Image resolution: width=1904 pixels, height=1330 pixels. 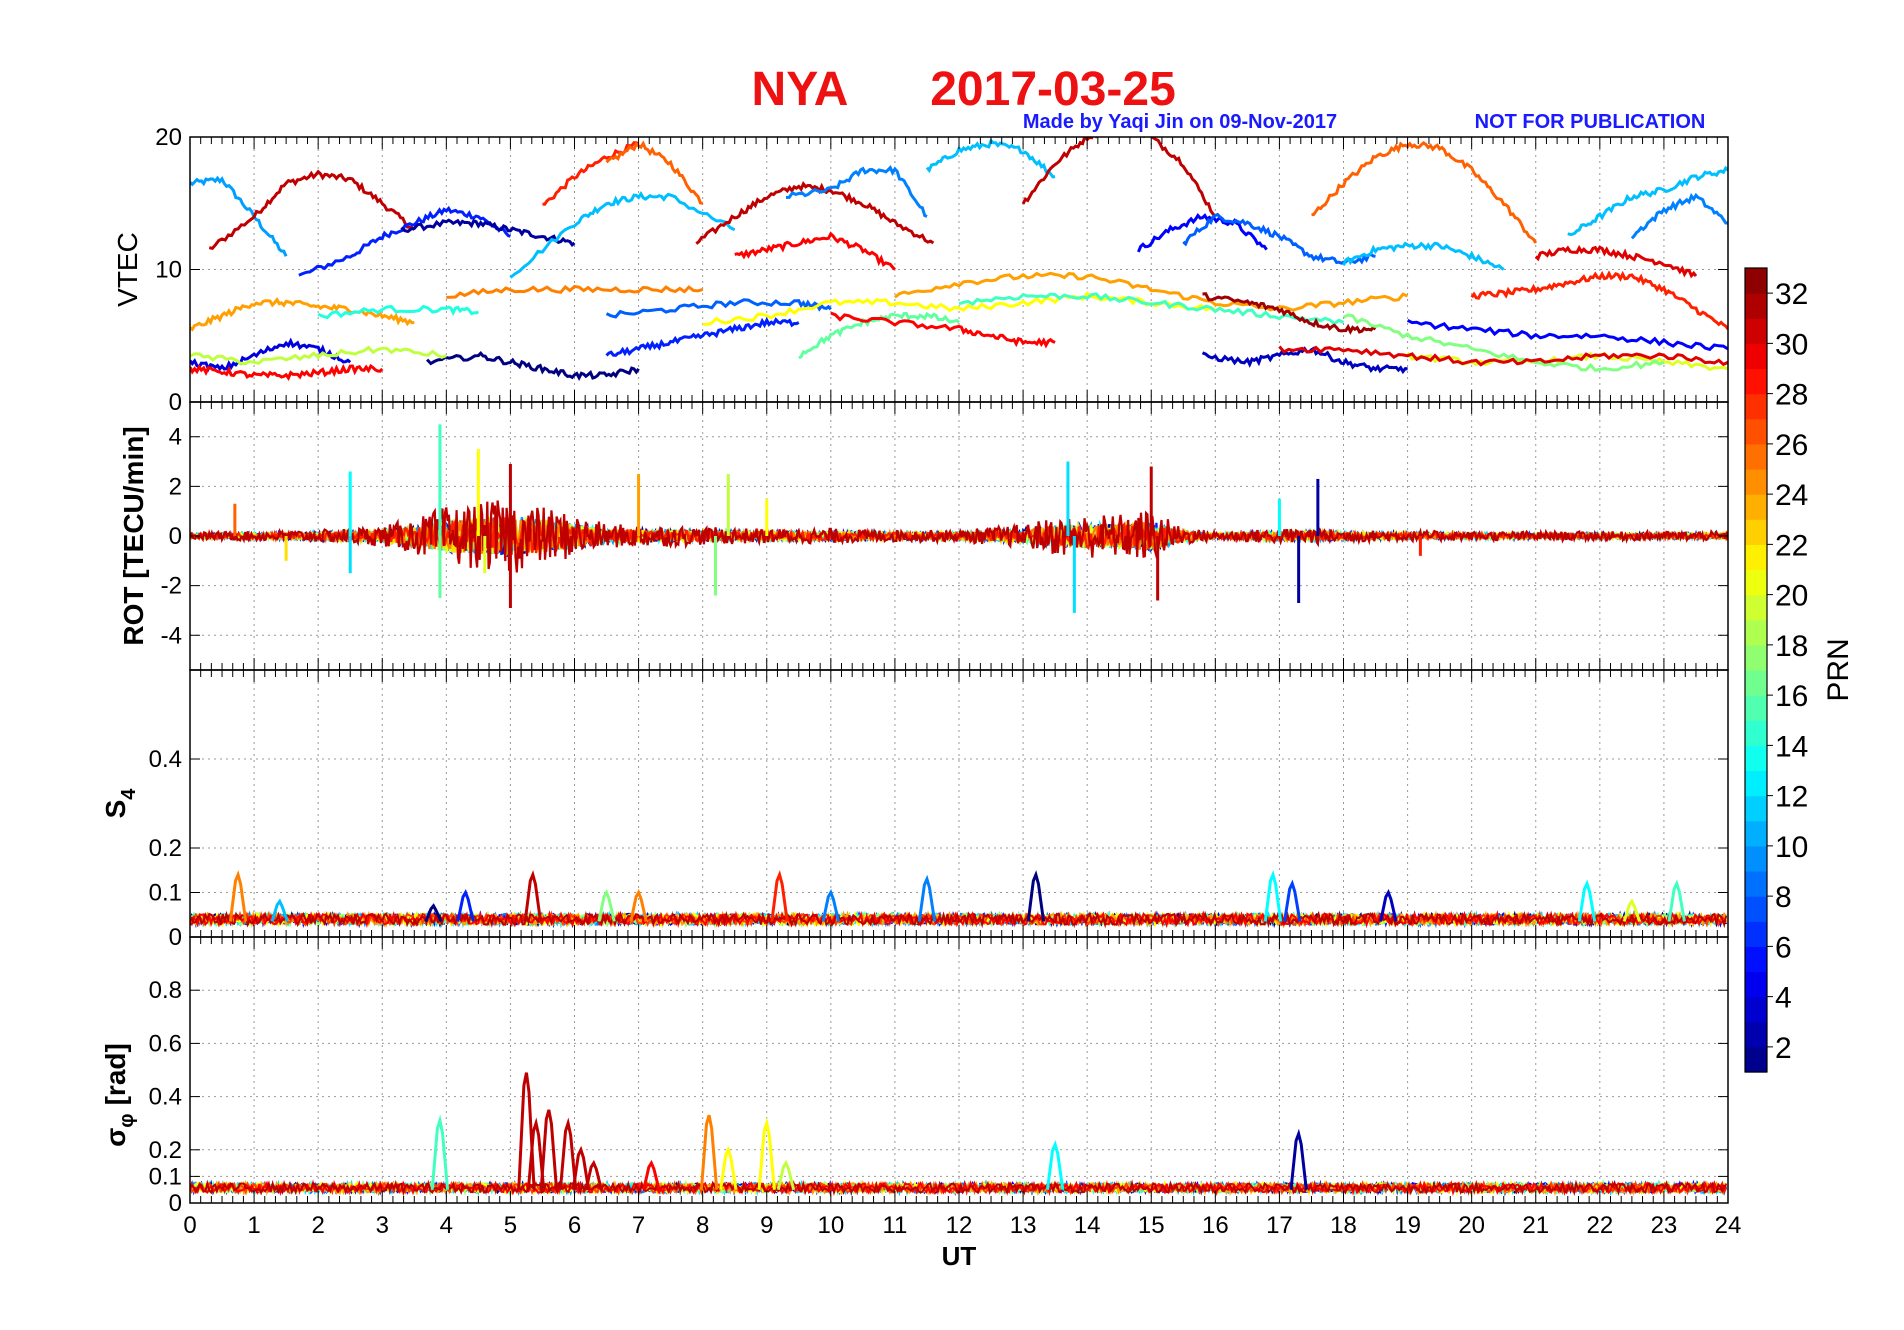 I want to click on x-tick-label: 11, so click(x=894, y=1225).